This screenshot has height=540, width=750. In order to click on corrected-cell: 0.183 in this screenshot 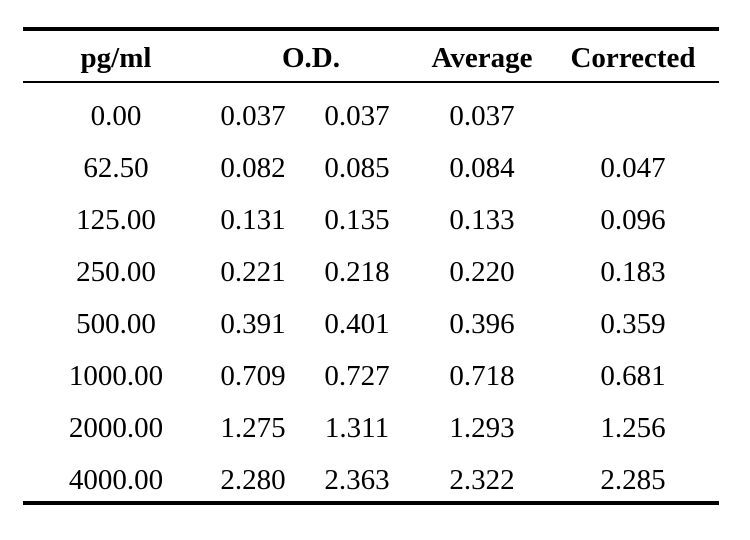, I will do `click(633, 272)`.